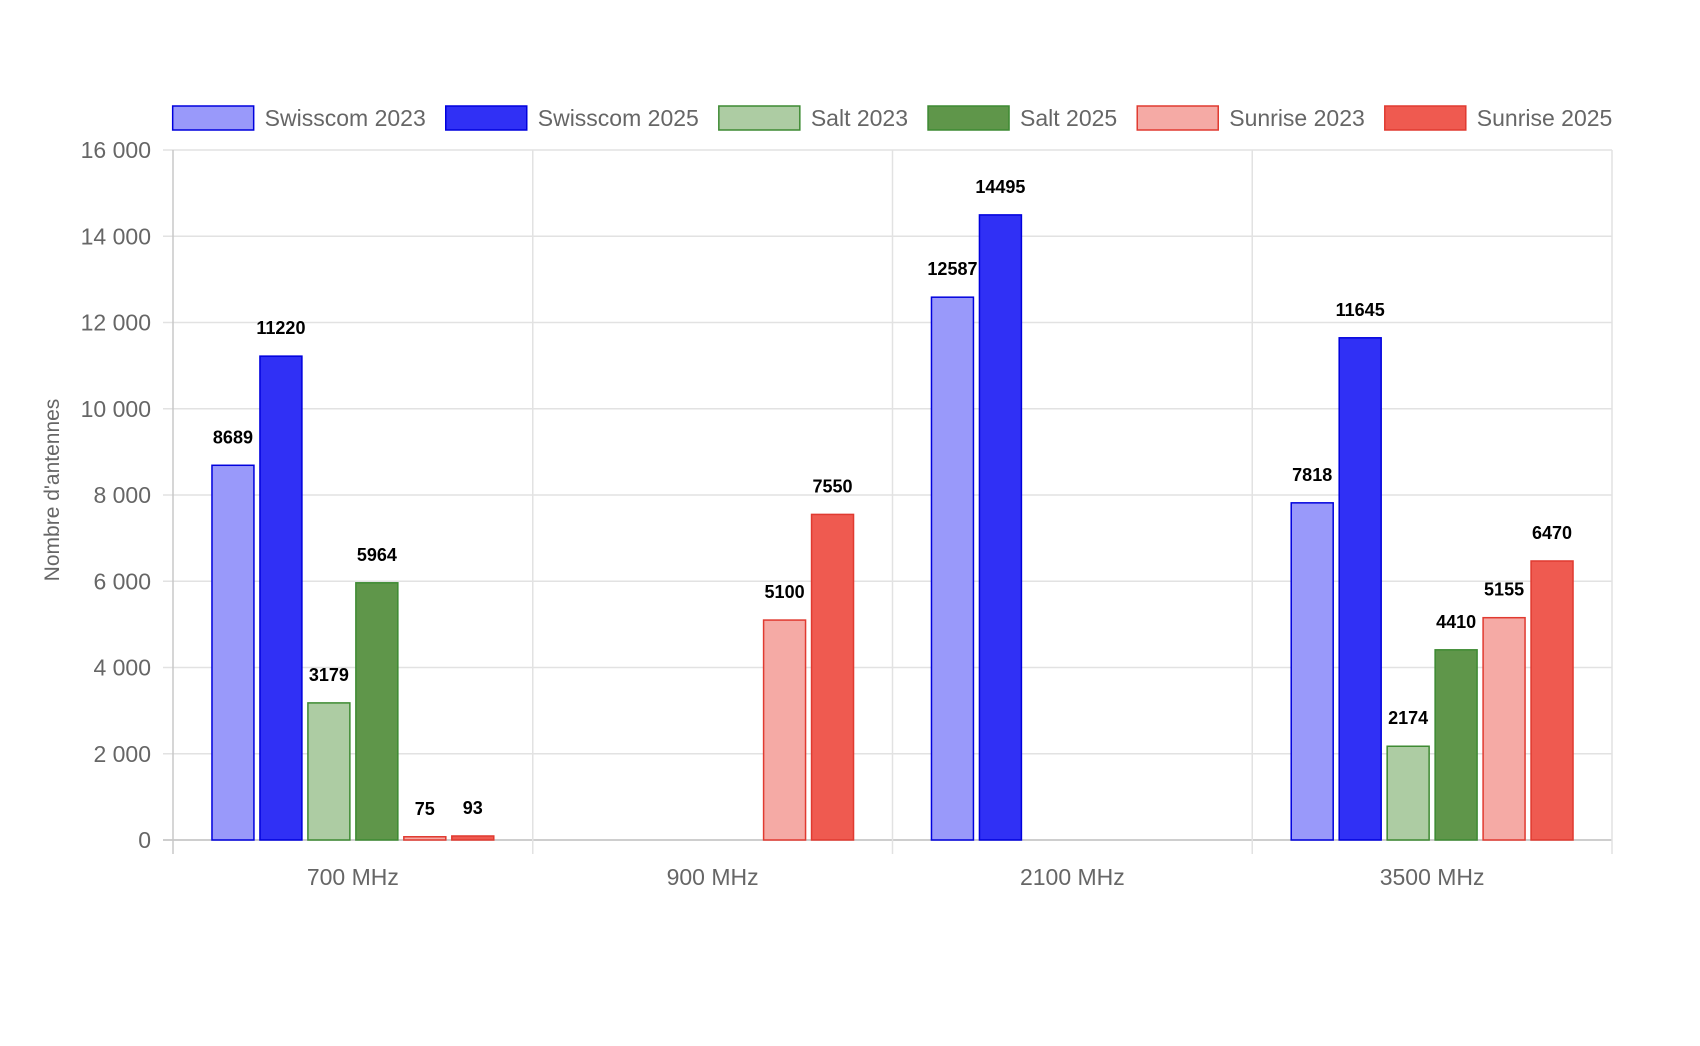  Describe the element at coordinates (52, 490) in the screenshot. I see `y-axis-title: Nombre d'antennes` at that location.